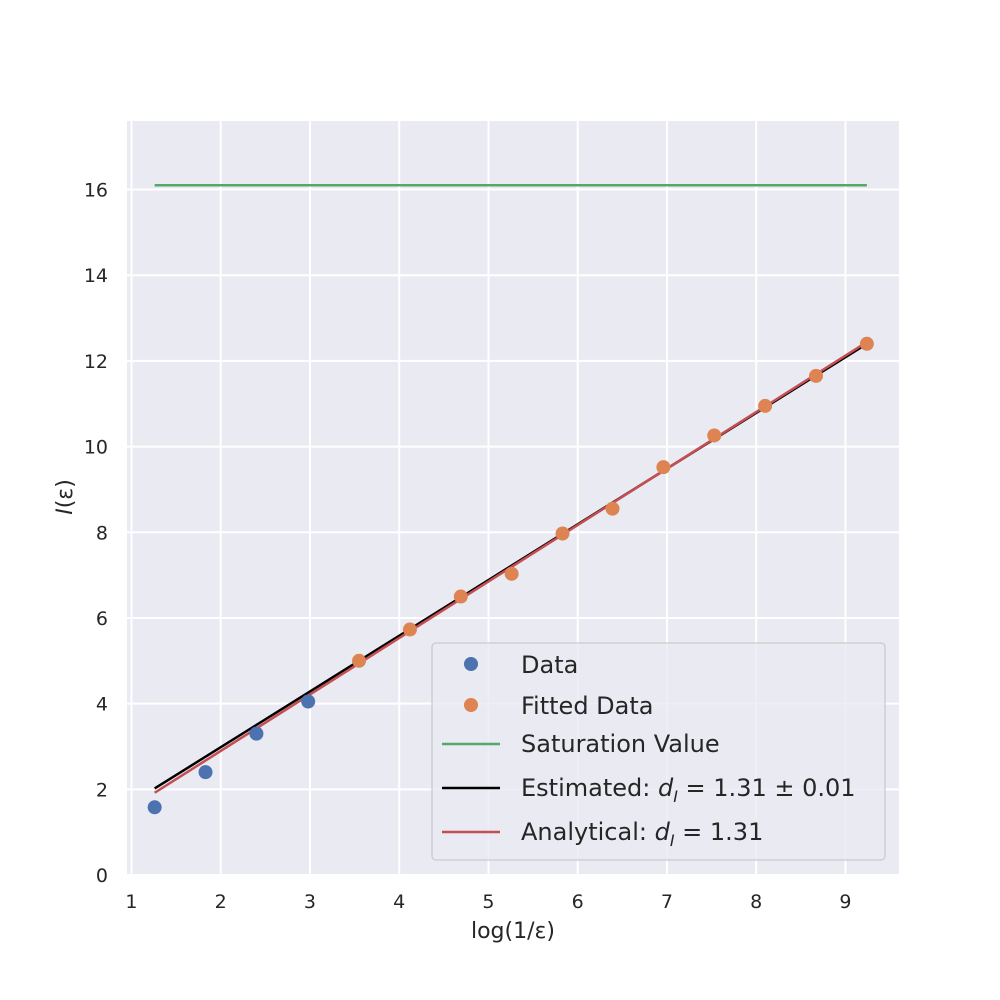  What do you see at coordinates (96, 191) in the screenshot?
I see `y-tick-label: 16` at bounding box center [96, 191].